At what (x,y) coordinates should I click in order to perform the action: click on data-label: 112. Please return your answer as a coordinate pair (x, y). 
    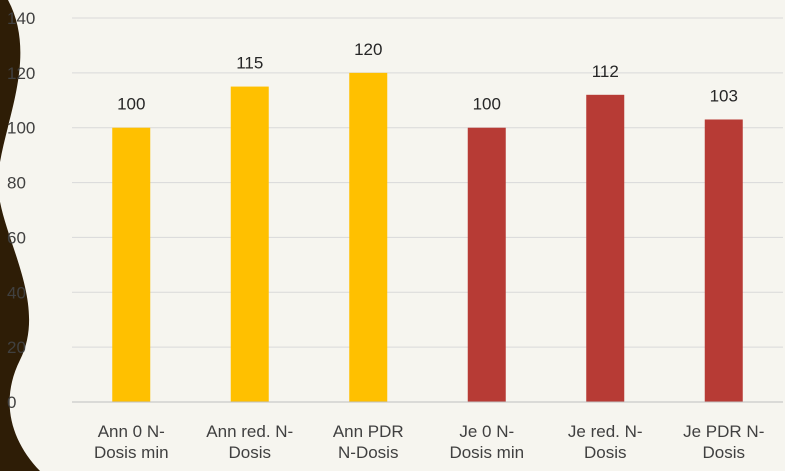
    Looking at the image, I should click on (605, 71).